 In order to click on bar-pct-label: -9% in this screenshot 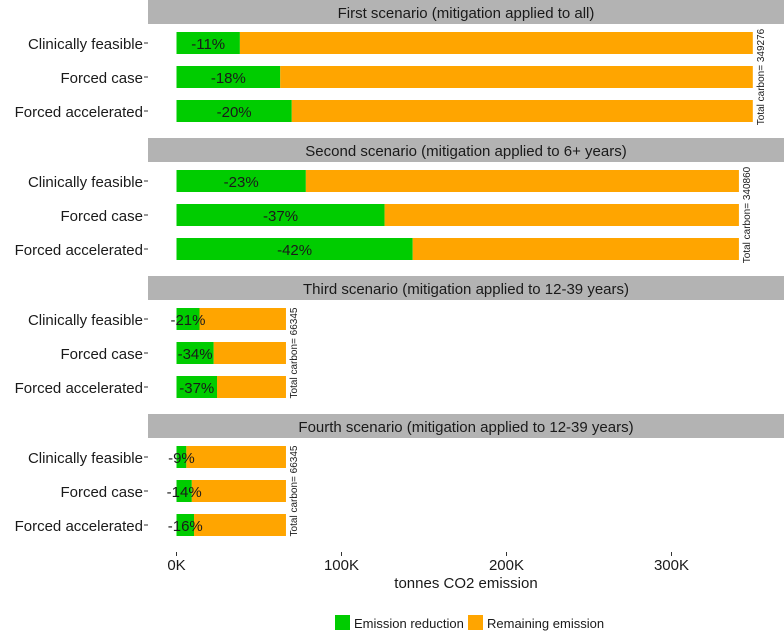, I will do `click(181, 458)`.